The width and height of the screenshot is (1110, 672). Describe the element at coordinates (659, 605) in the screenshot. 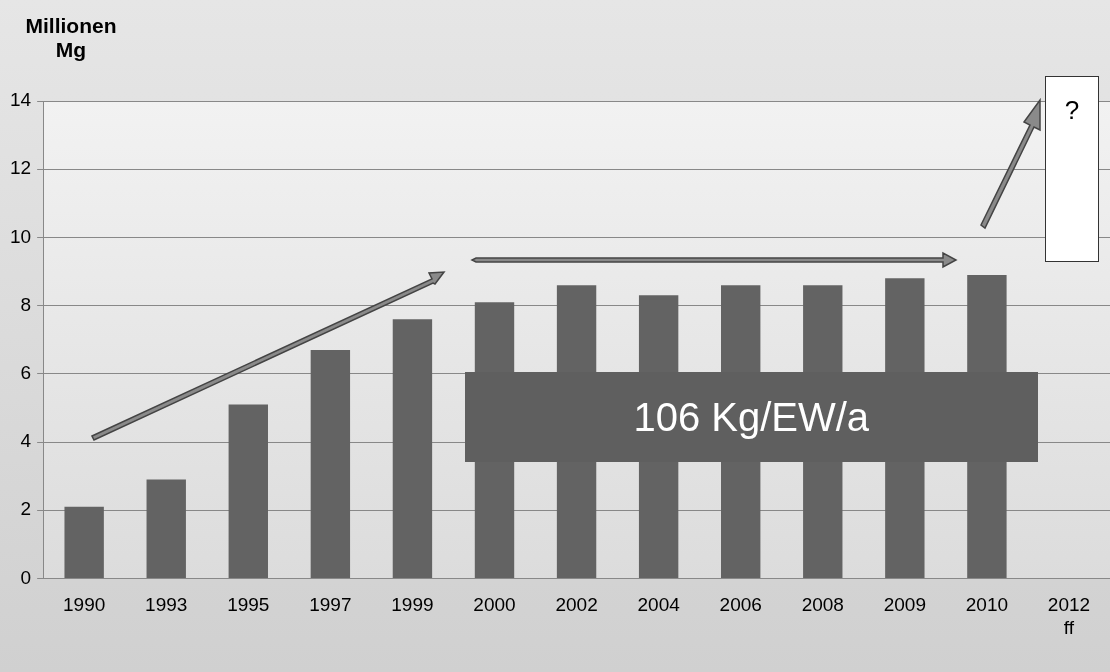

I see `x-tick-label: 2004` at that location.